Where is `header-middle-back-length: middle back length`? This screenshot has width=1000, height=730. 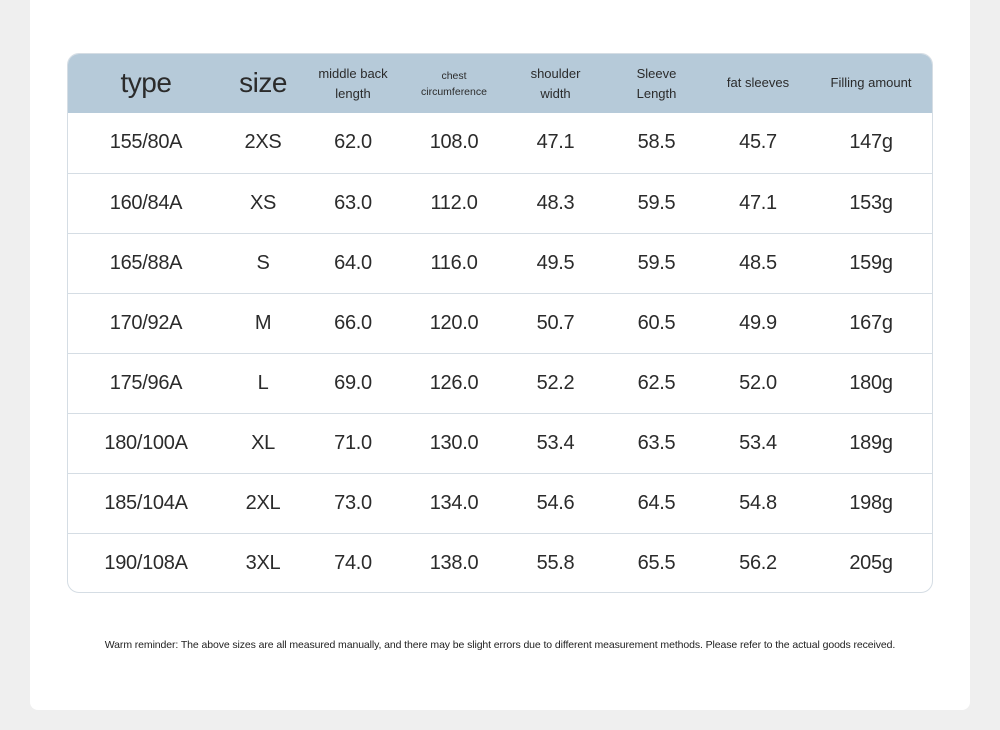 header-middle-back-length: middle back length is located at coordinates (353, 83).